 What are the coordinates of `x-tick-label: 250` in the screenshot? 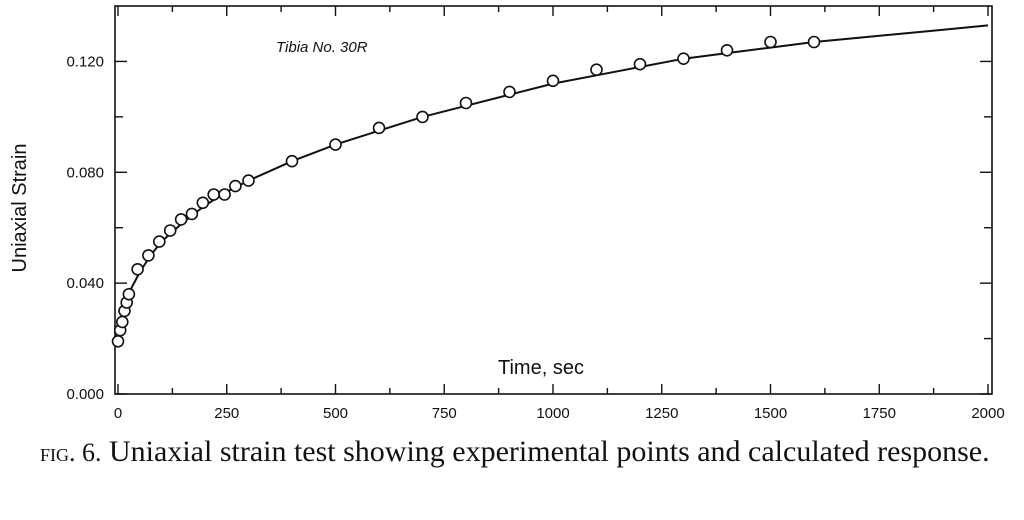 It's located at (226, 413).